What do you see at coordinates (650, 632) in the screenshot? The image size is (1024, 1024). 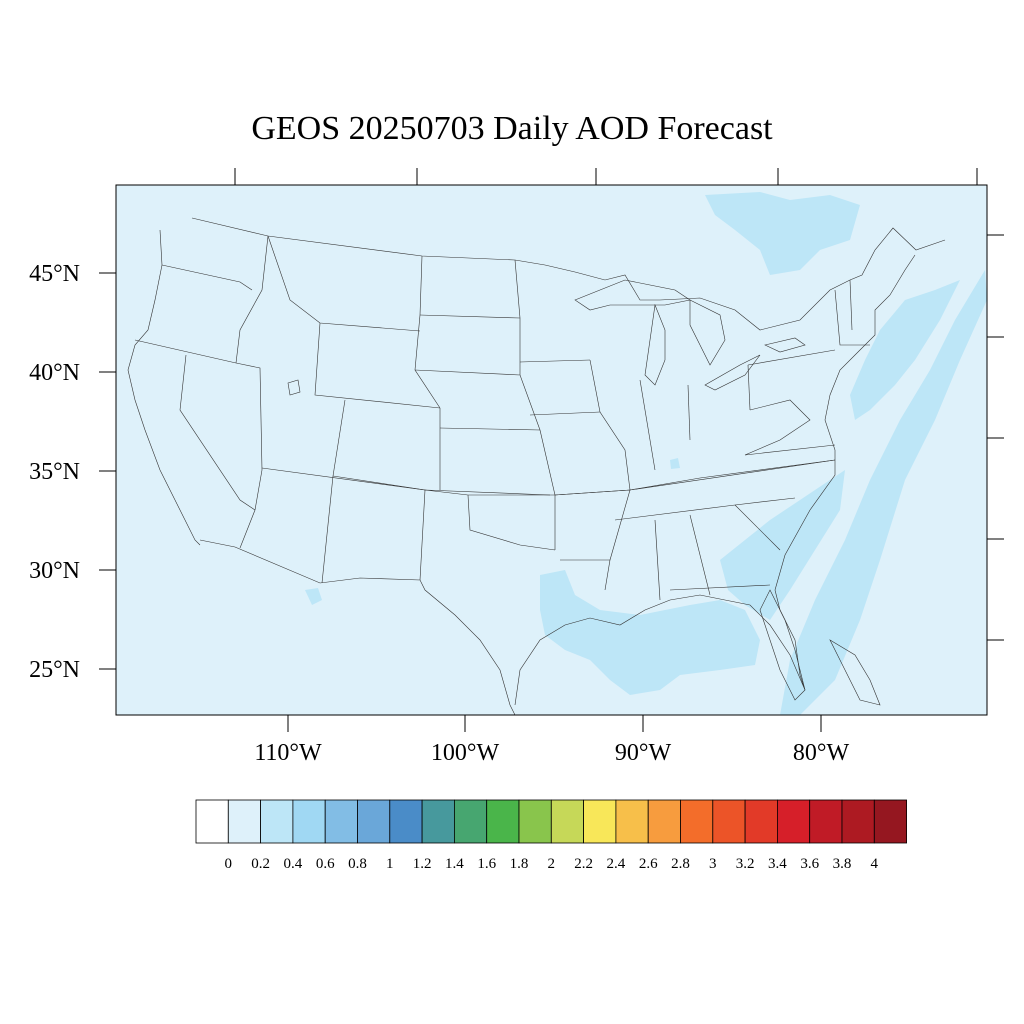 I see `aod-region-gulf` at bounding box center [650, 632].